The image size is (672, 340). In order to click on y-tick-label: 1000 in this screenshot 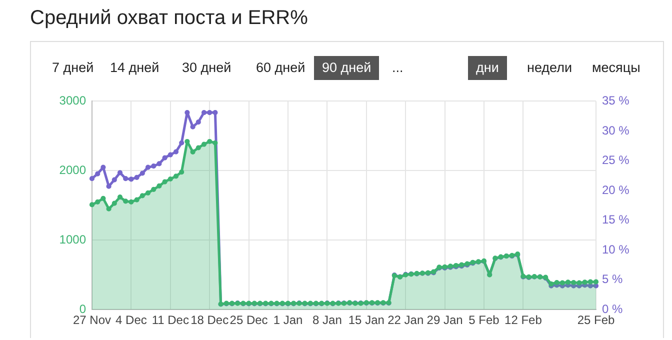, I will do `click(72, 239)`.